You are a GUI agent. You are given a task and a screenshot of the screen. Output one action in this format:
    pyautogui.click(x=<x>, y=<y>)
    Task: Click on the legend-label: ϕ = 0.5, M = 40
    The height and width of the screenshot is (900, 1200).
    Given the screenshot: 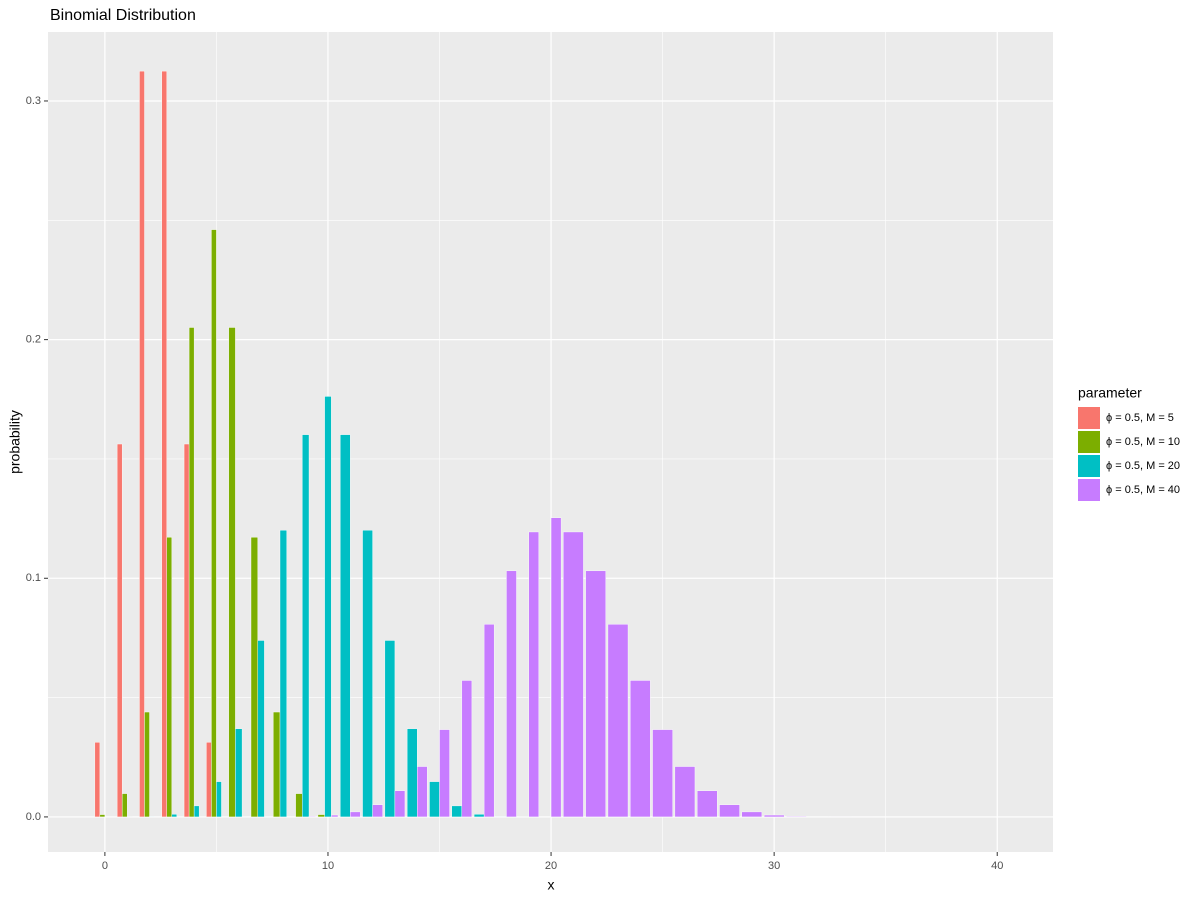 What is the action you would take?
    pyautogui.click(x=1143, y=490)
    